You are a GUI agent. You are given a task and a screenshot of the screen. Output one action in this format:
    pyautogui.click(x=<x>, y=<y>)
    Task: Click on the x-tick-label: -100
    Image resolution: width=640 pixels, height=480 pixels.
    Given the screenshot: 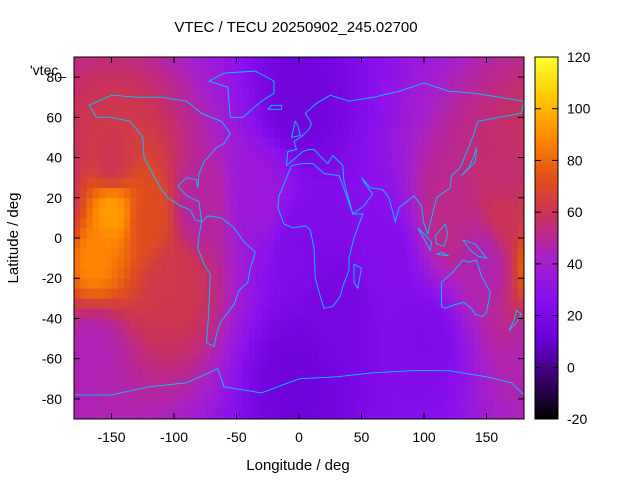 What is the action you would take?
    pyautogui.click(x=174, y=437)
    